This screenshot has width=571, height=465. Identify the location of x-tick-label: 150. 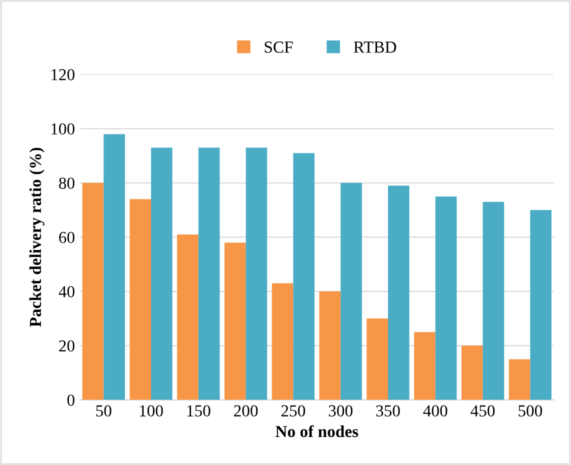
(198, 410).